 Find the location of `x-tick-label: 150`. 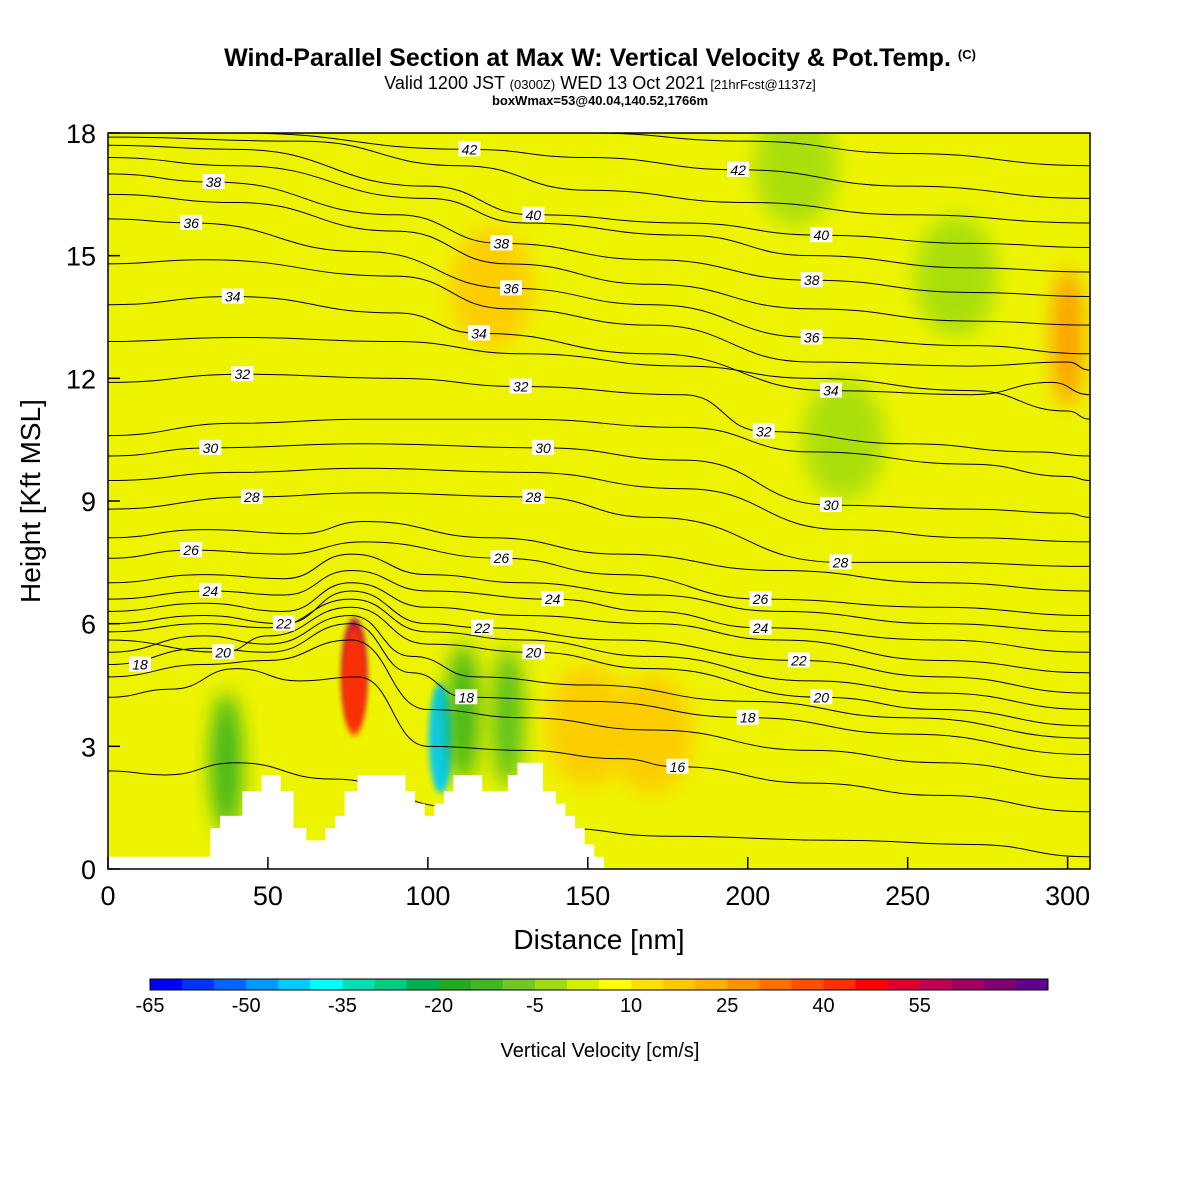

x-tick-label: 150 is located at coordinates (587, 896).